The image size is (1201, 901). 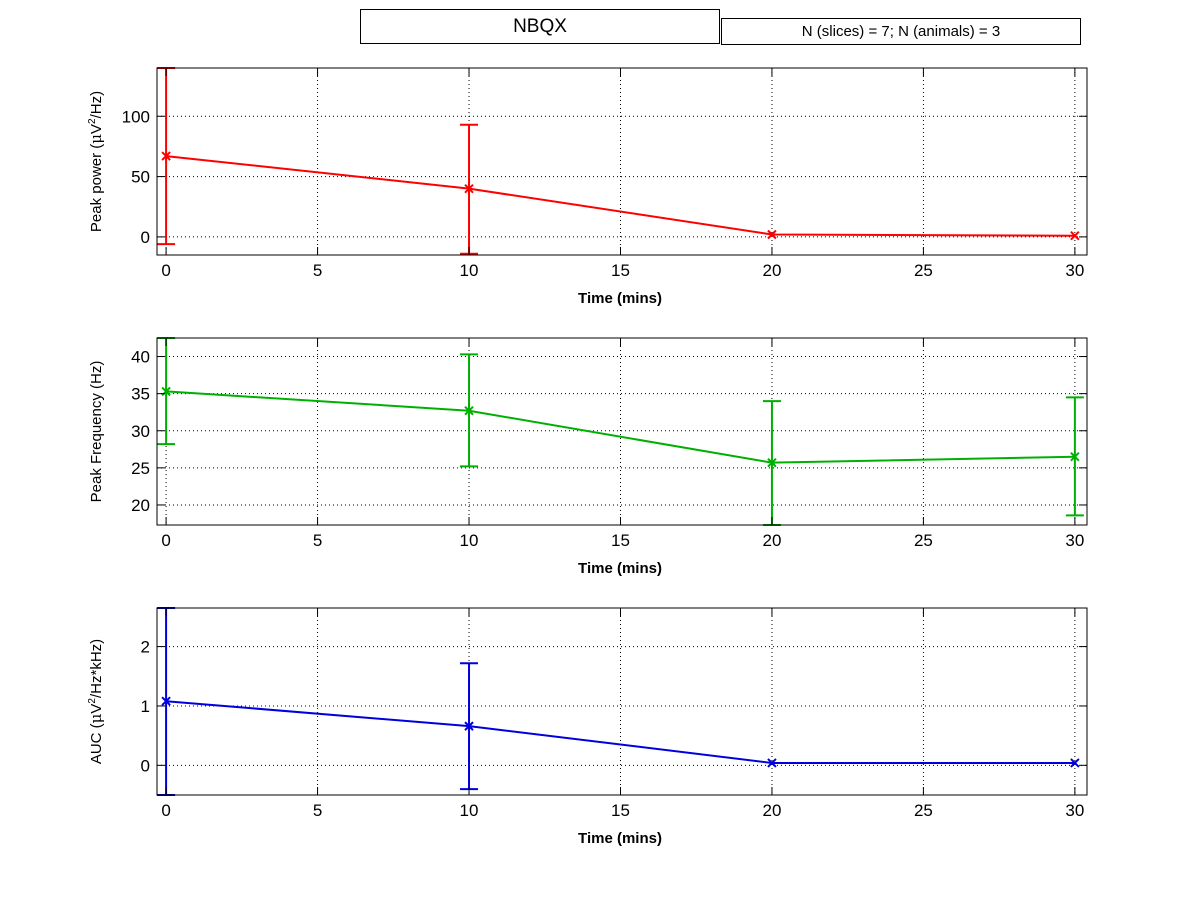 I want to click on y-tick-label: 40, so click(x=140, y=357).